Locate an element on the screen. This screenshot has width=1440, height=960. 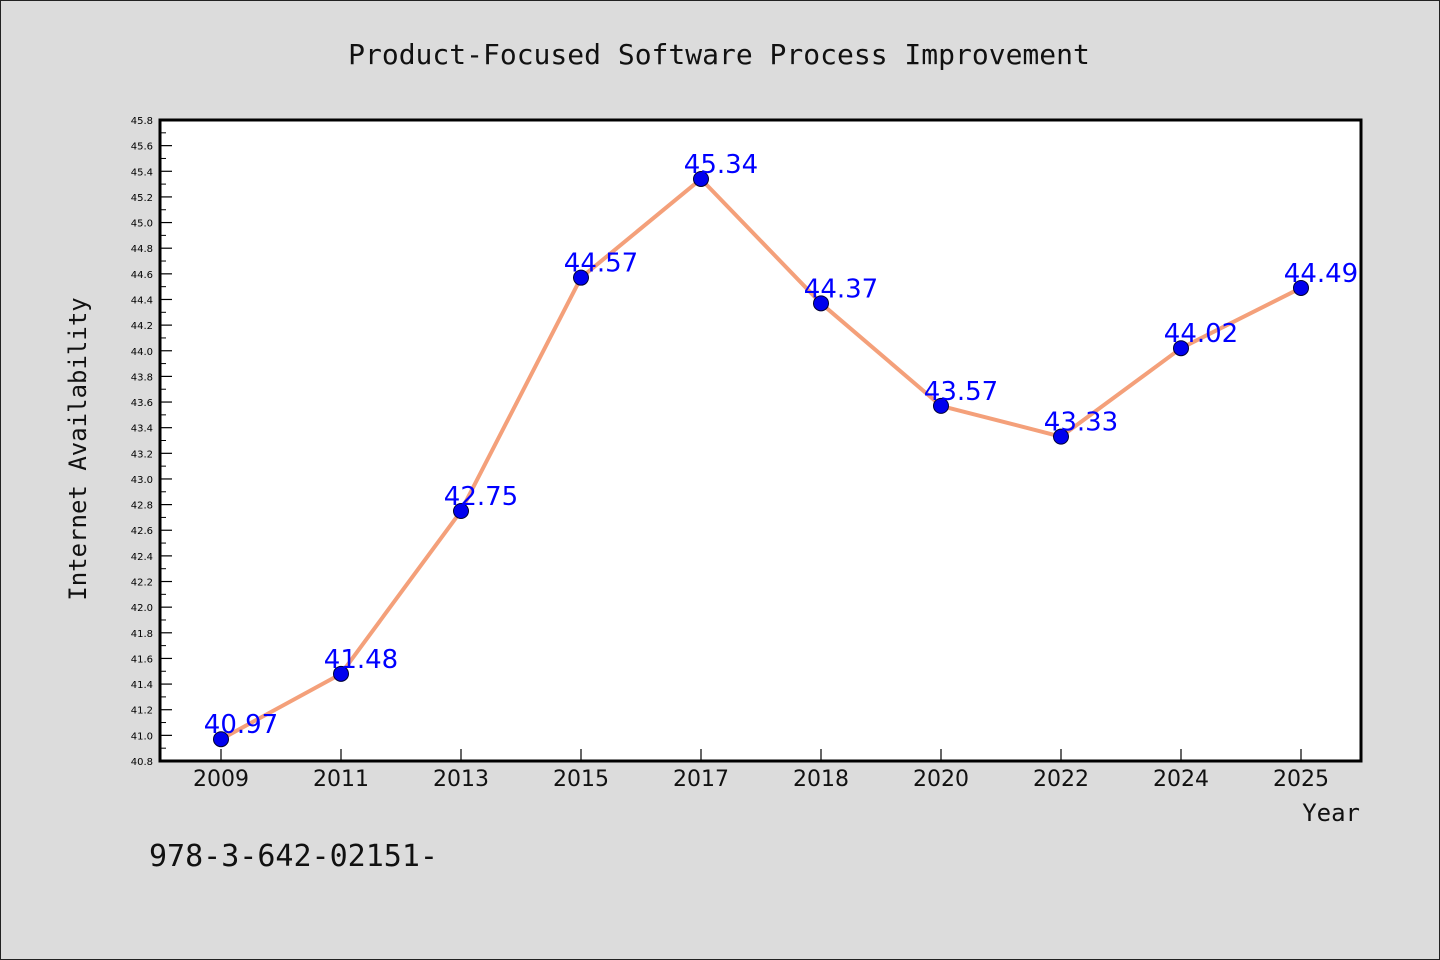
data-label: 41.48 is located at coordinates (361, 660).